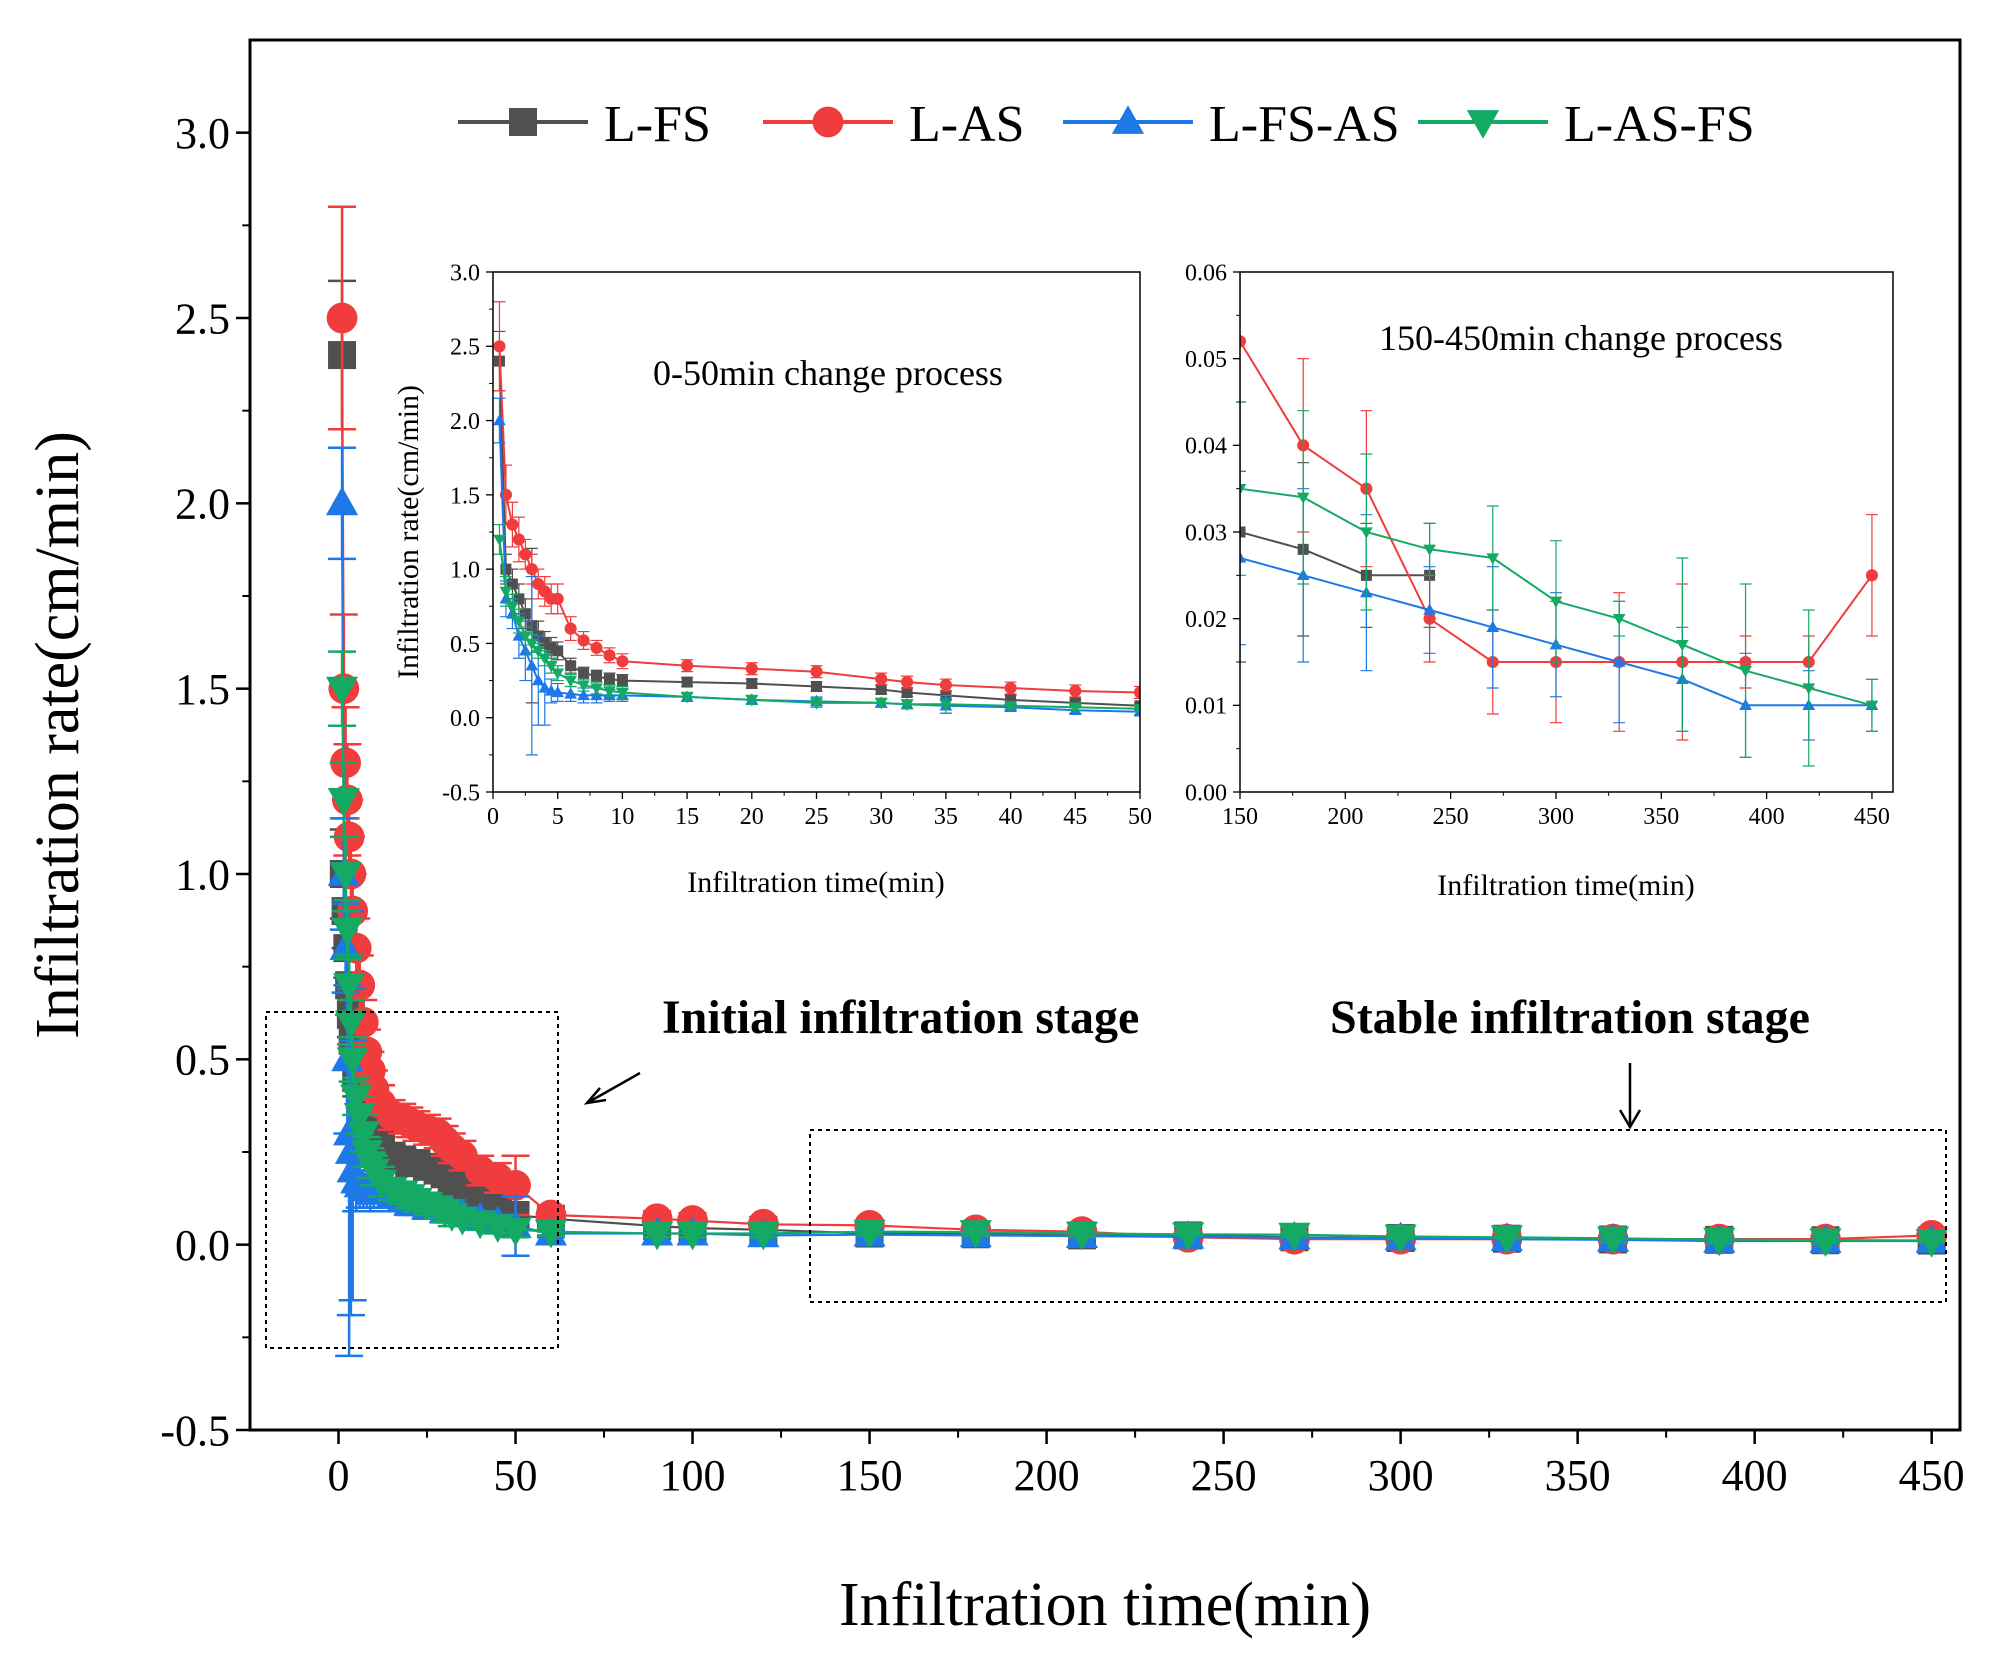 The image size is (1997, 1669). Describe the element at coordinates (1872, 817) in the screenshot. I see `inset2-x-tick-label: 450` at that location.